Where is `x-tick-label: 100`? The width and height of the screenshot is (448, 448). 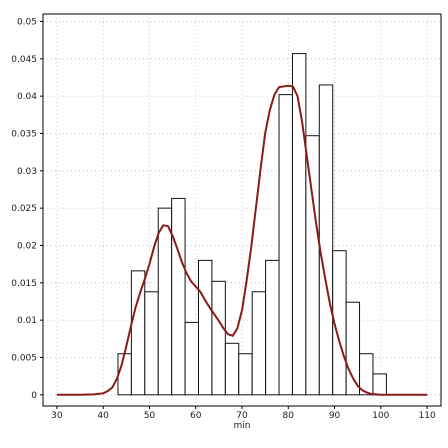
x-tick-label: 100 is located at coordinates (380, 416).